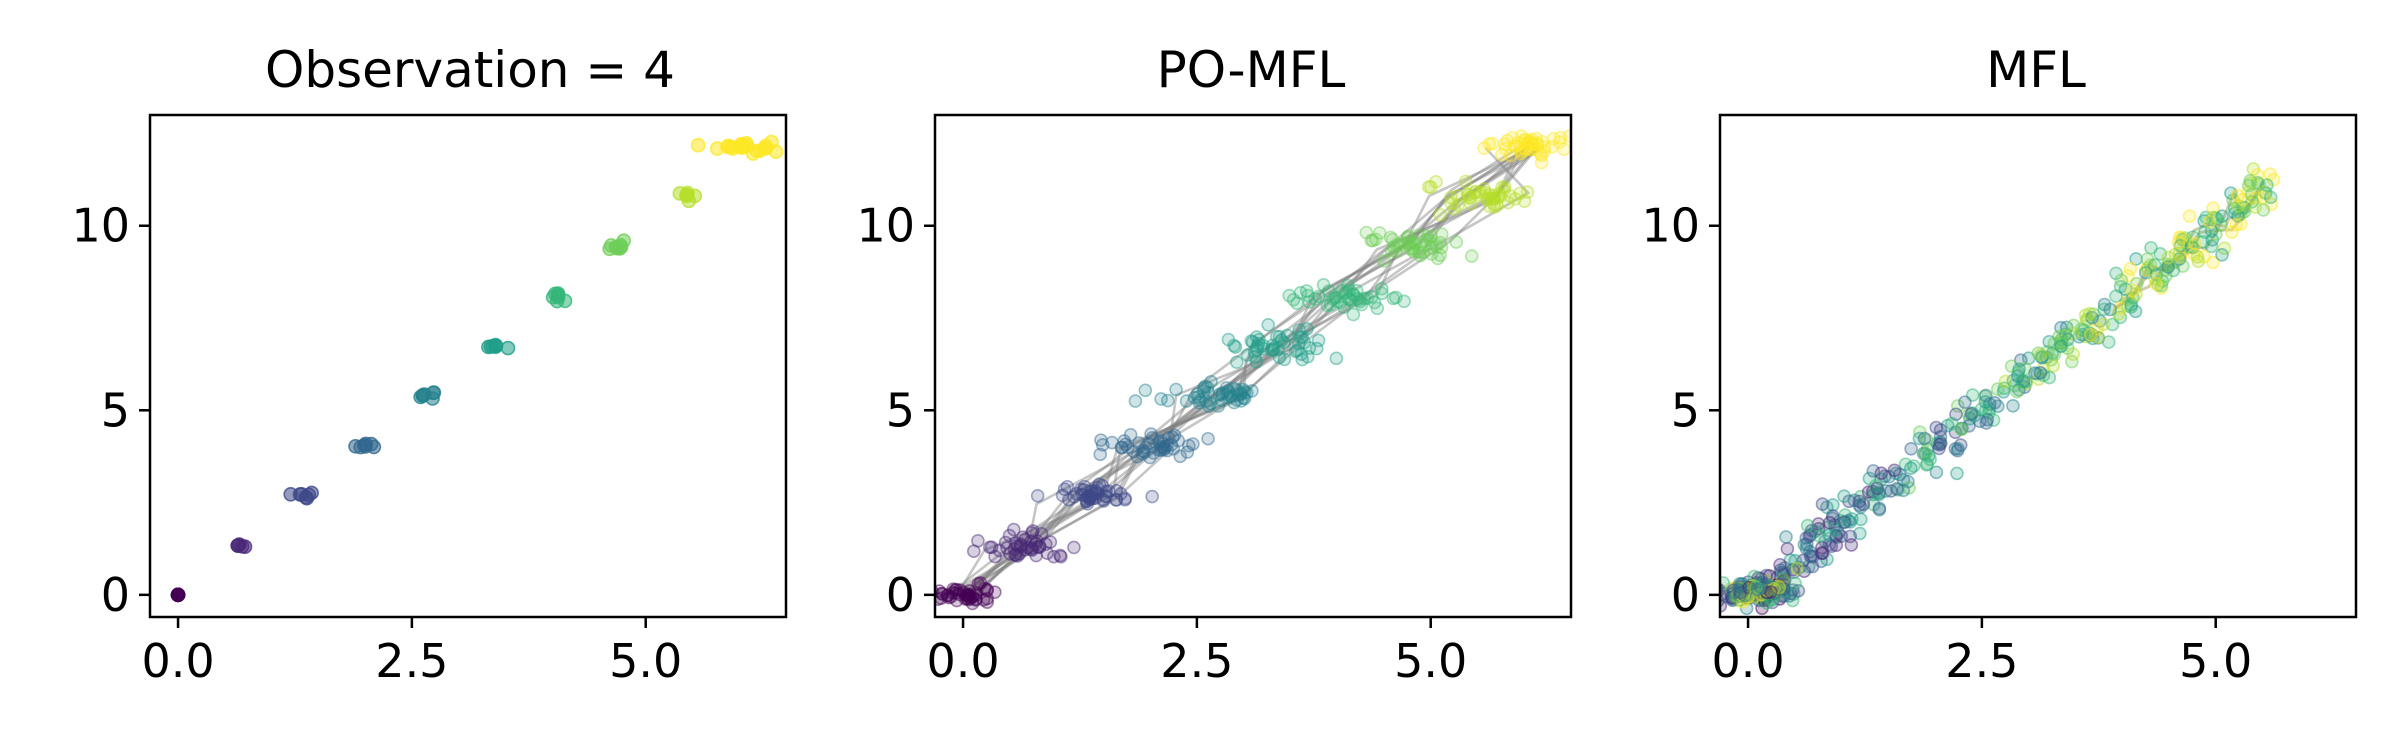 Image resolution: width=2400 pixels, height=750 pixels. What do you see at coordinates (1685, 410) in the screenshot?
I see `y-tick-label: 5` at bounding box center [1685, 410].